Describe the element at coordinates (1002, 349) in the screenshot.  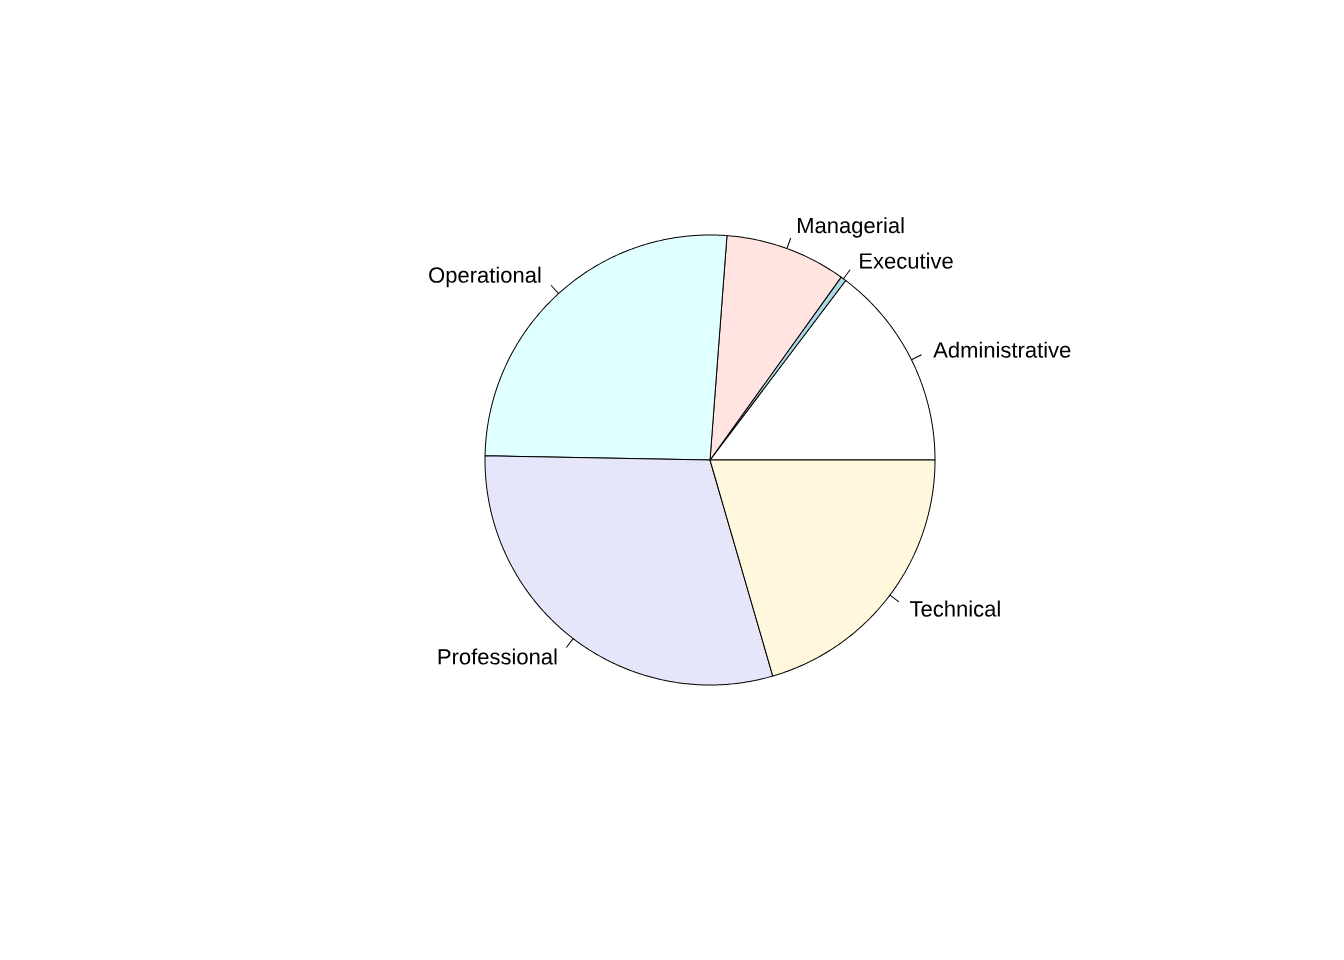
I see `slice-label: Administrative` at that location.